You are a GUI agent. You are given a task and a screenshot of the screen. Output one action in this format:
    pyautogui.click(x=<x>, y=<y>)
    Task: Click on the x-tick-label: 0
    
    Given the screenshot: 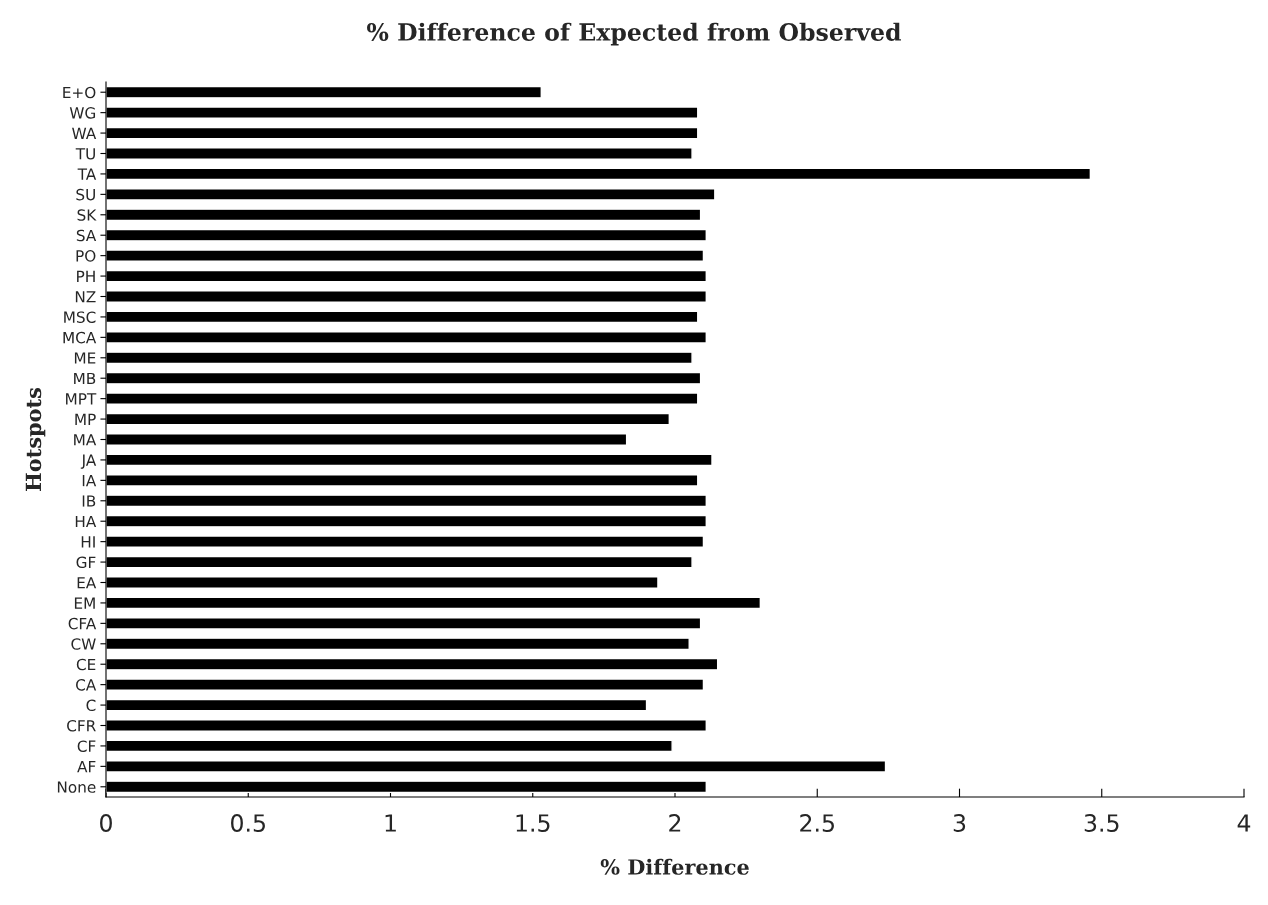 What is the action you would take?
    pyautogui.click(x=106, y=823)
    